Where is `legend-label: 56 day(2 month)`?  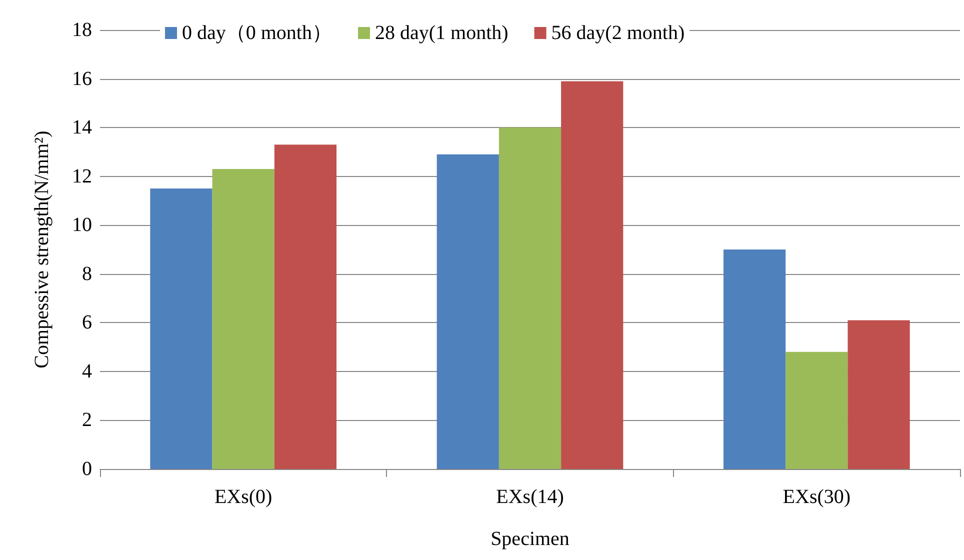
legend-label: 56 day(2 month) is located at coordinates (618, 33).